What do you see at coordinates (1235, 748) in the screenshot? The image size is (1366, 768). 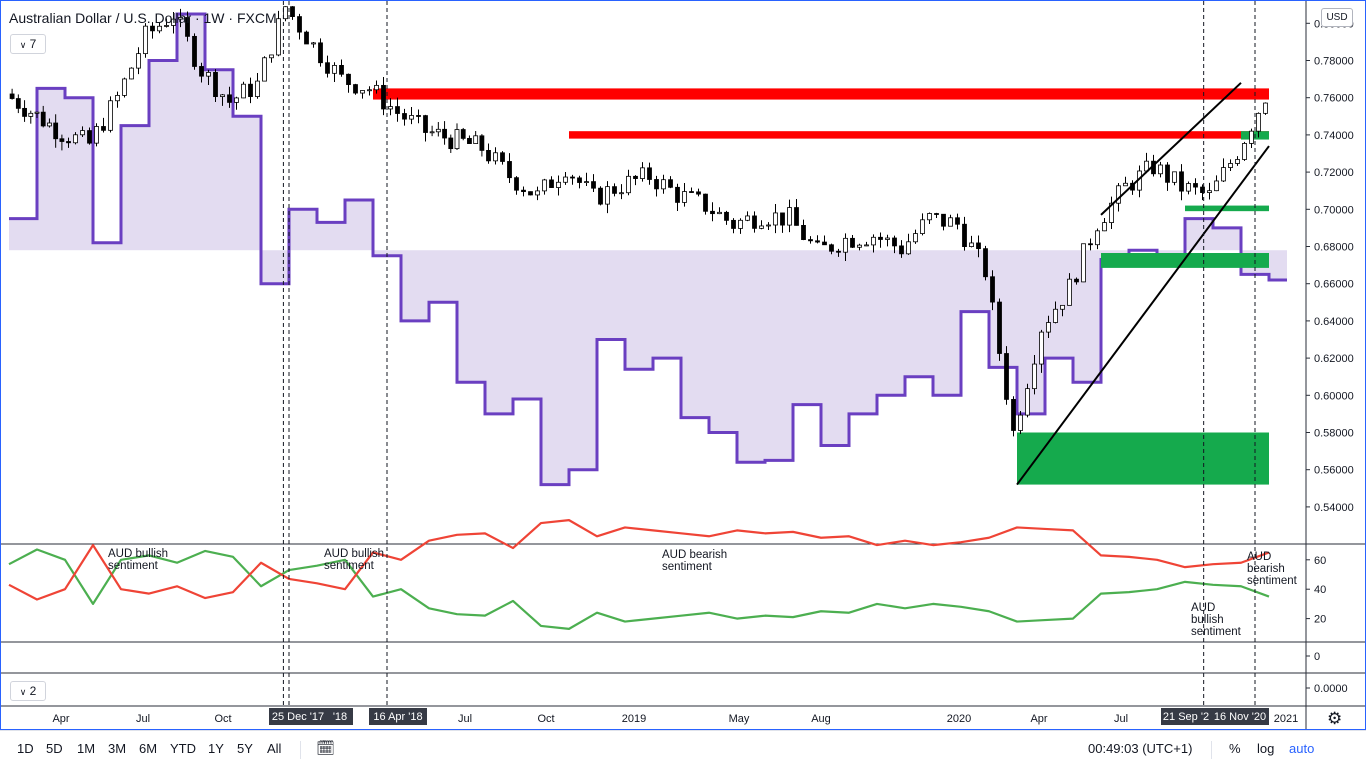 I see `percent-toggle: %` at bounding box center [1235, 748].